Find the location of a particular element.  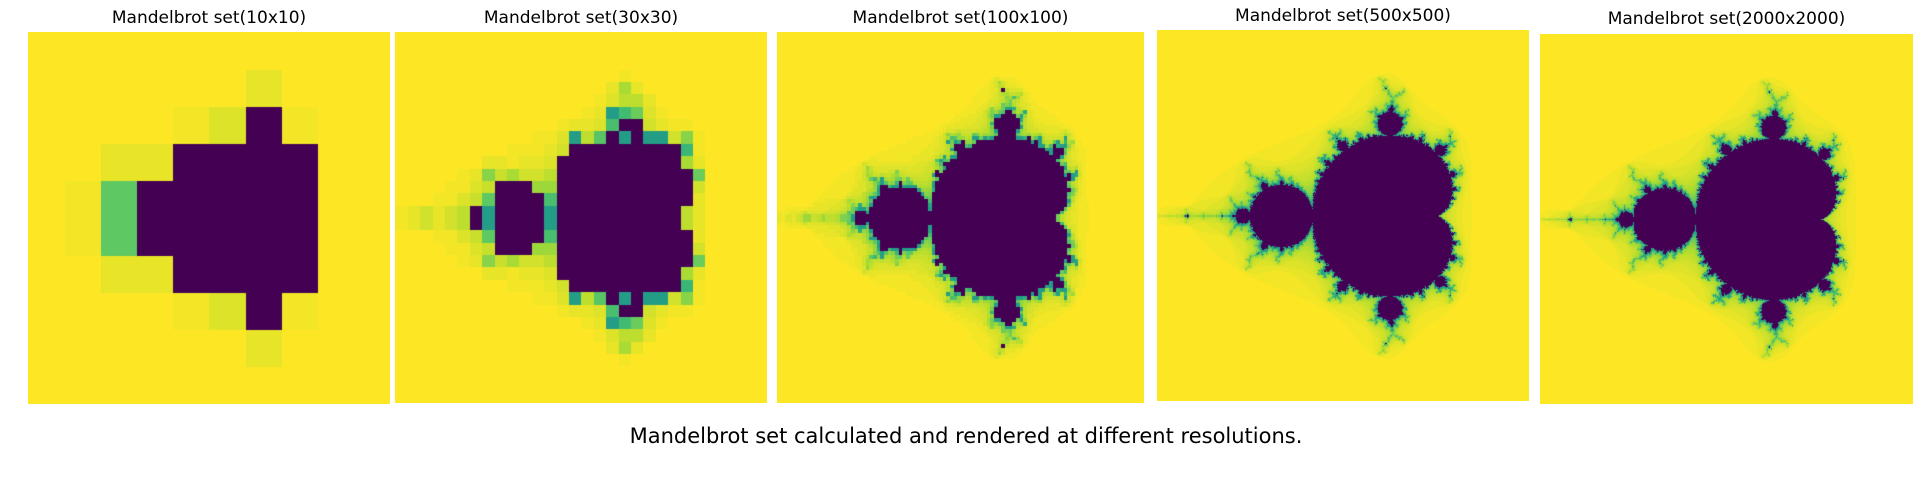

panel-title: Mandelbrot set(30x30) is located at coordinates (581, 18).